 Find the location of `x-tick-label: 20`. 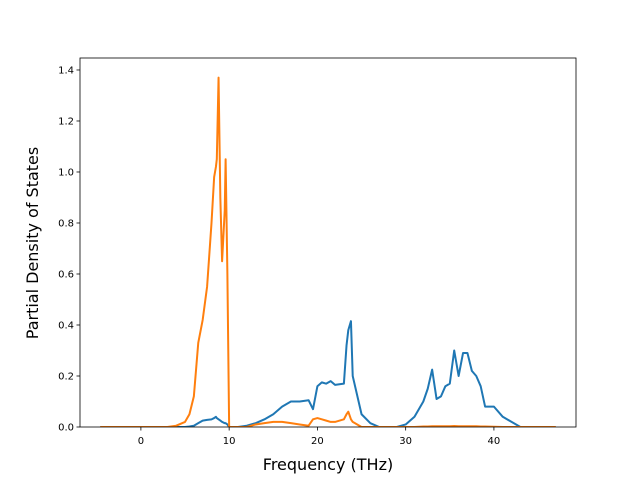

x-tick-label: 20 is located at coordinates (317, 441).